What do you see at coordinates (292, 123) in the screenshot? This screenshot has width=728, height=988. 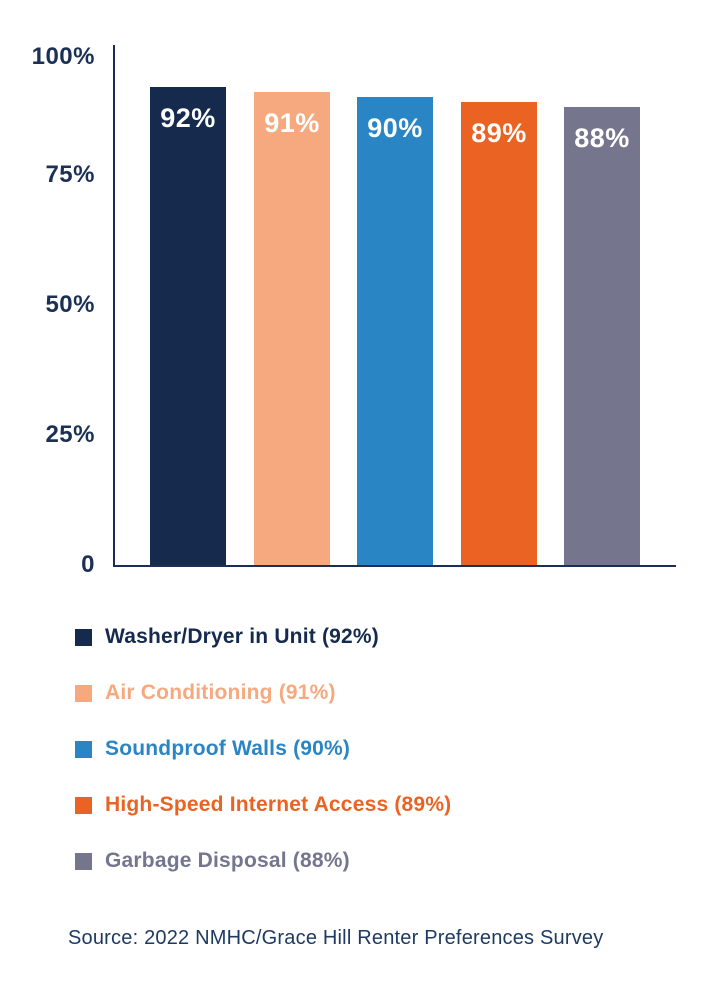 I see `bar-value-label: 91%` at bounding box center [292, 123].